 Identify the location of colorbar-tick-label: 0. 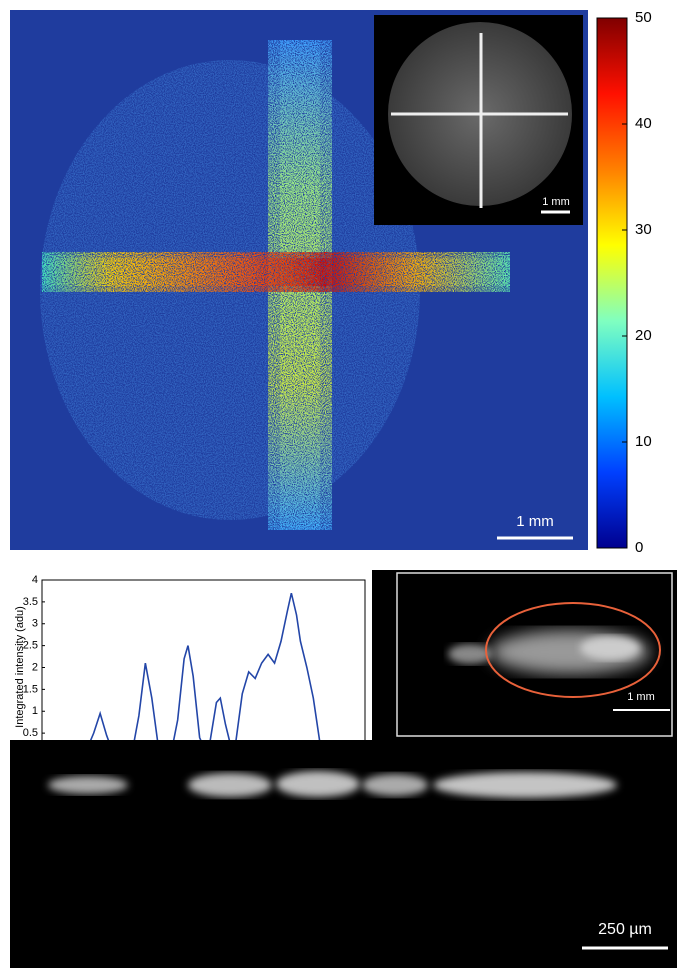
(639, 547).